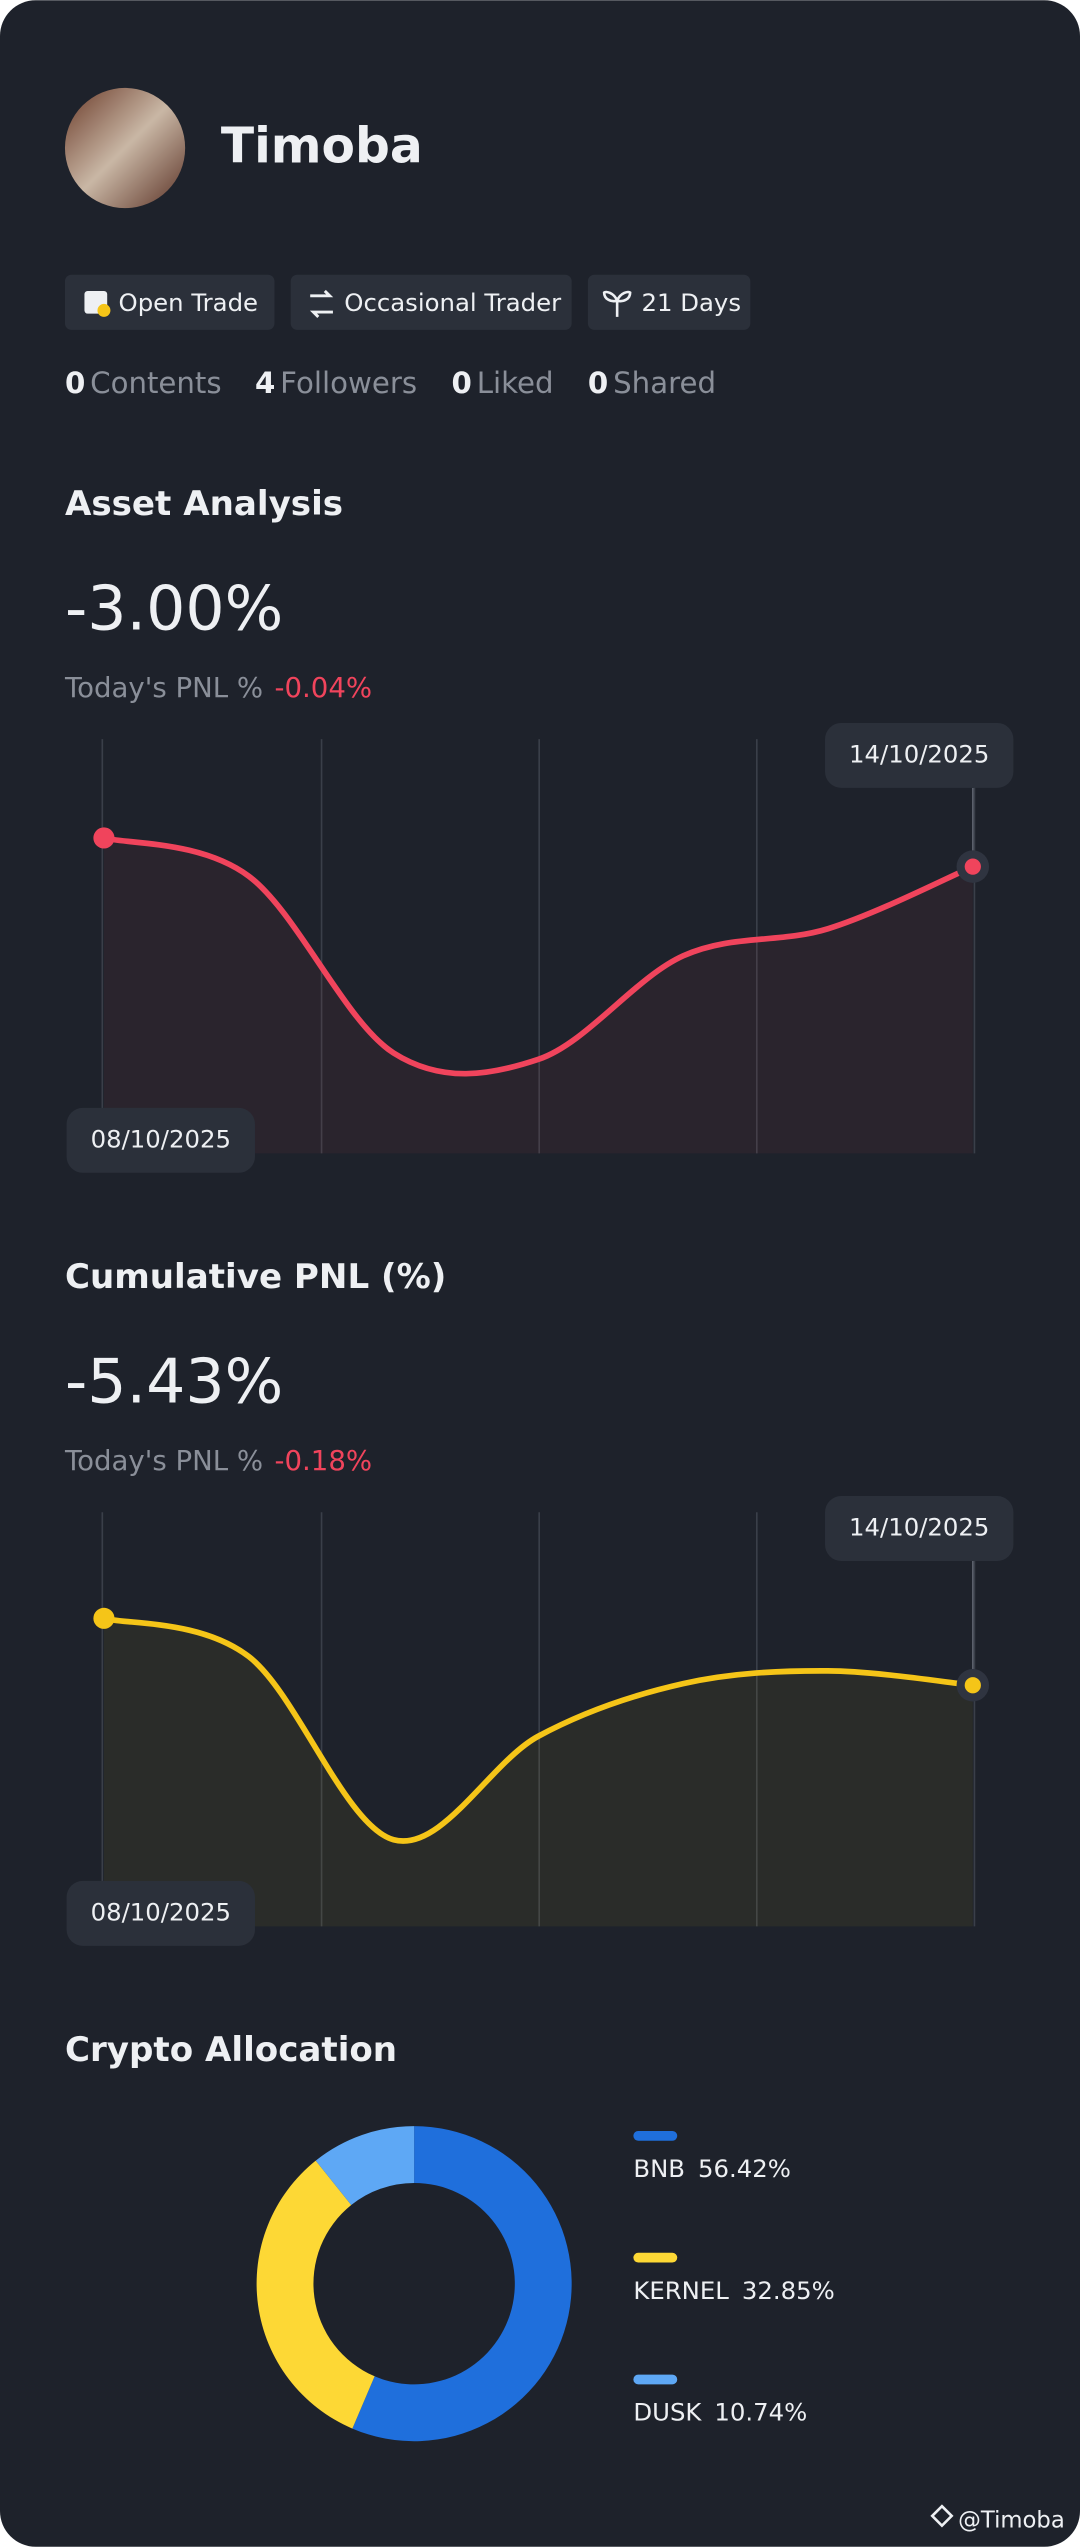 The height and width of the screenshot is (2547, 1080). Describe the element at coordinates (265, 383) in the screenshot. I see `stat-count: 4` at that location.